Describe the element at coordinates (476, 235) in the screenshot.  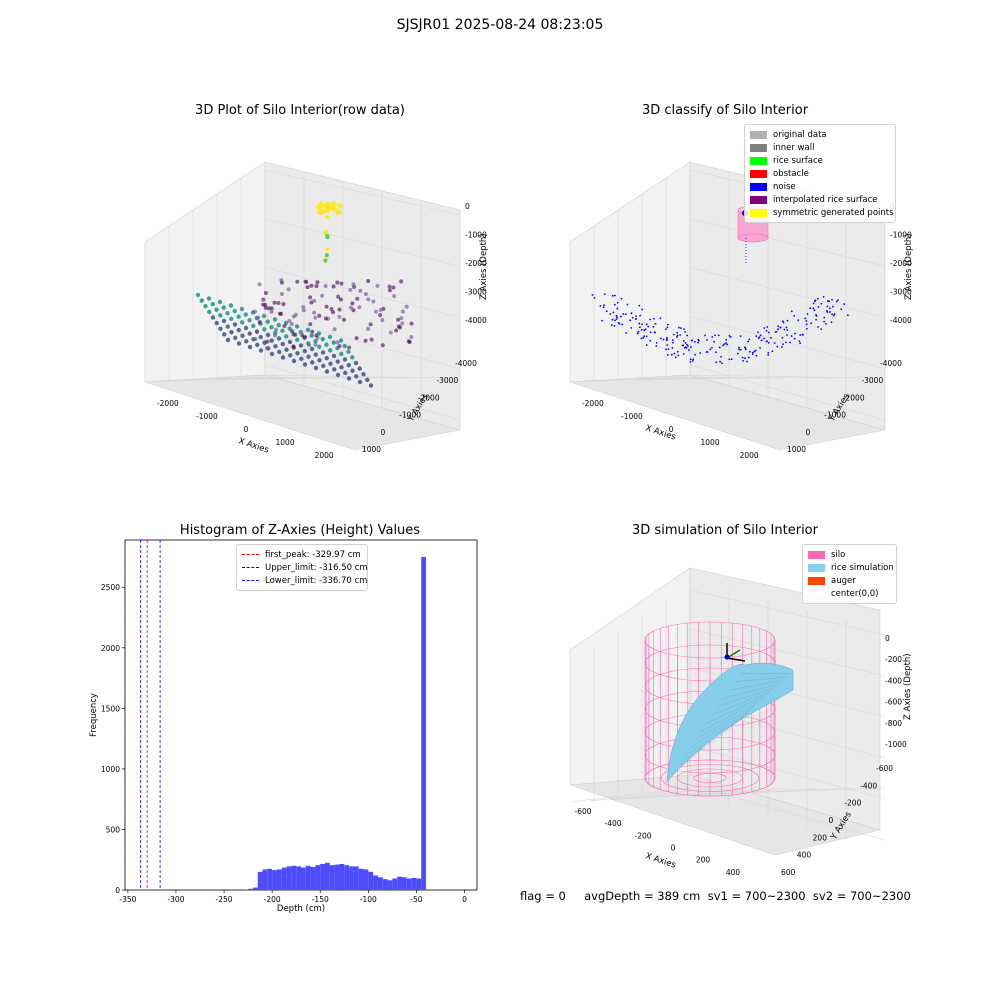
I see `z-tick-label: -1000` at that location.